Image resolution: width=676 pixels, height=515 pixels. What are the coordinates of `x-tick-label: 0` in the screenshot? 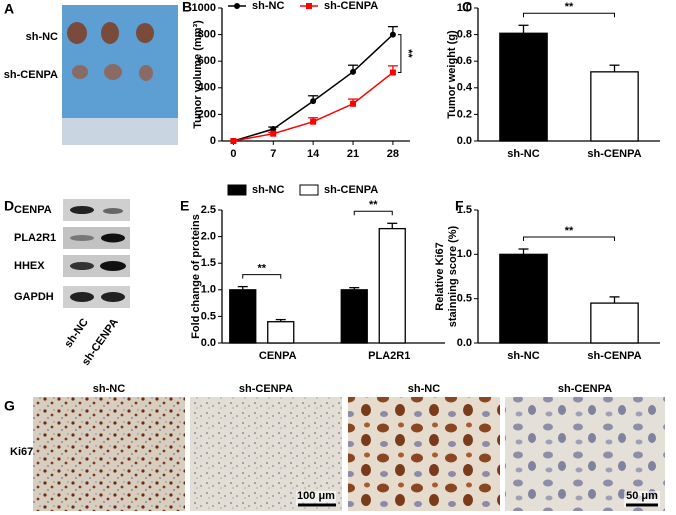 It's located at (233, 154).